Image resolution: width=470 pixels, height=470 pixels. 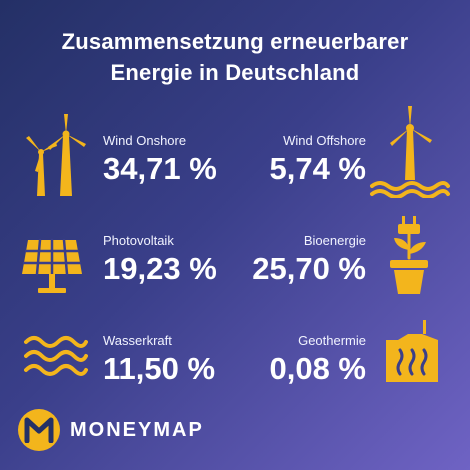 I want to click on wind-turbines-icon, so click(x=54, y=156).